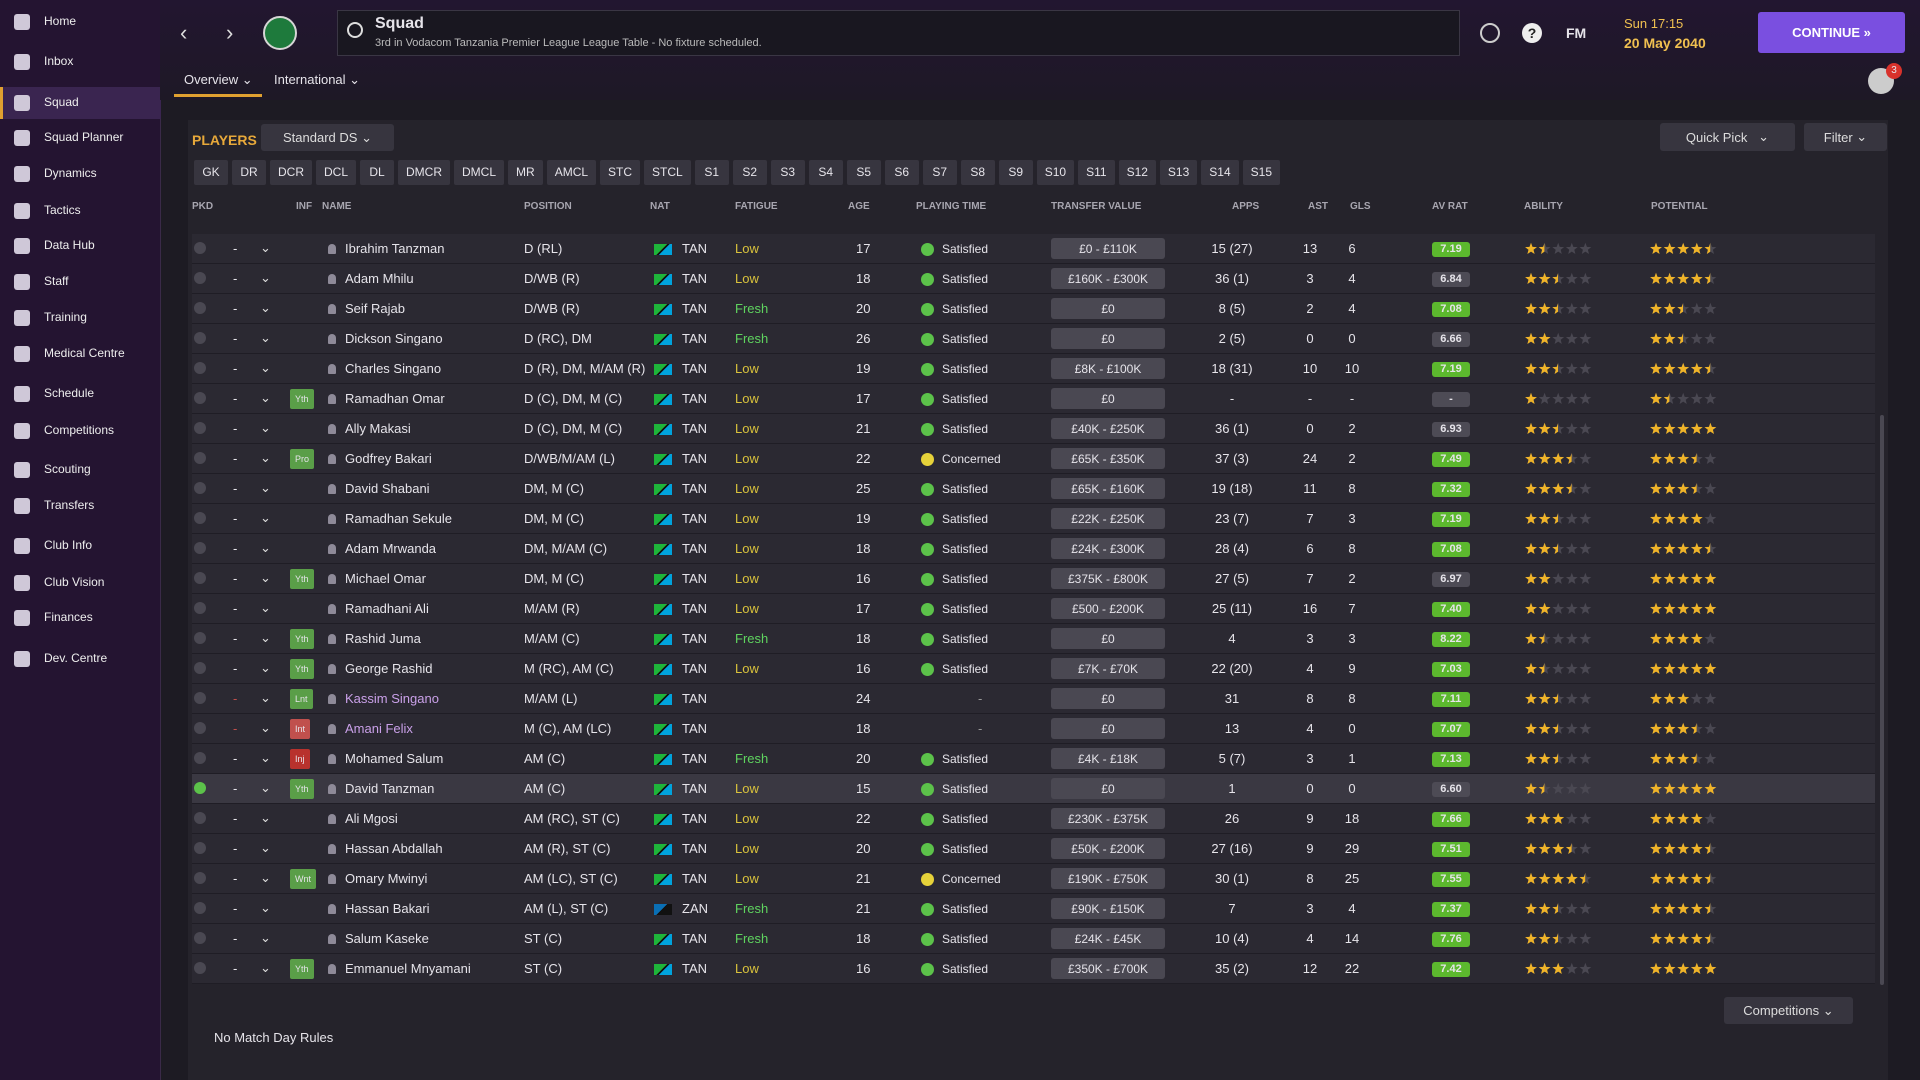 The height and width of the screenshot is (1080, 1920). Describe the element at coordinates (1665, 43) in the screenshot. I see `date: 20 May 2040` at that location.